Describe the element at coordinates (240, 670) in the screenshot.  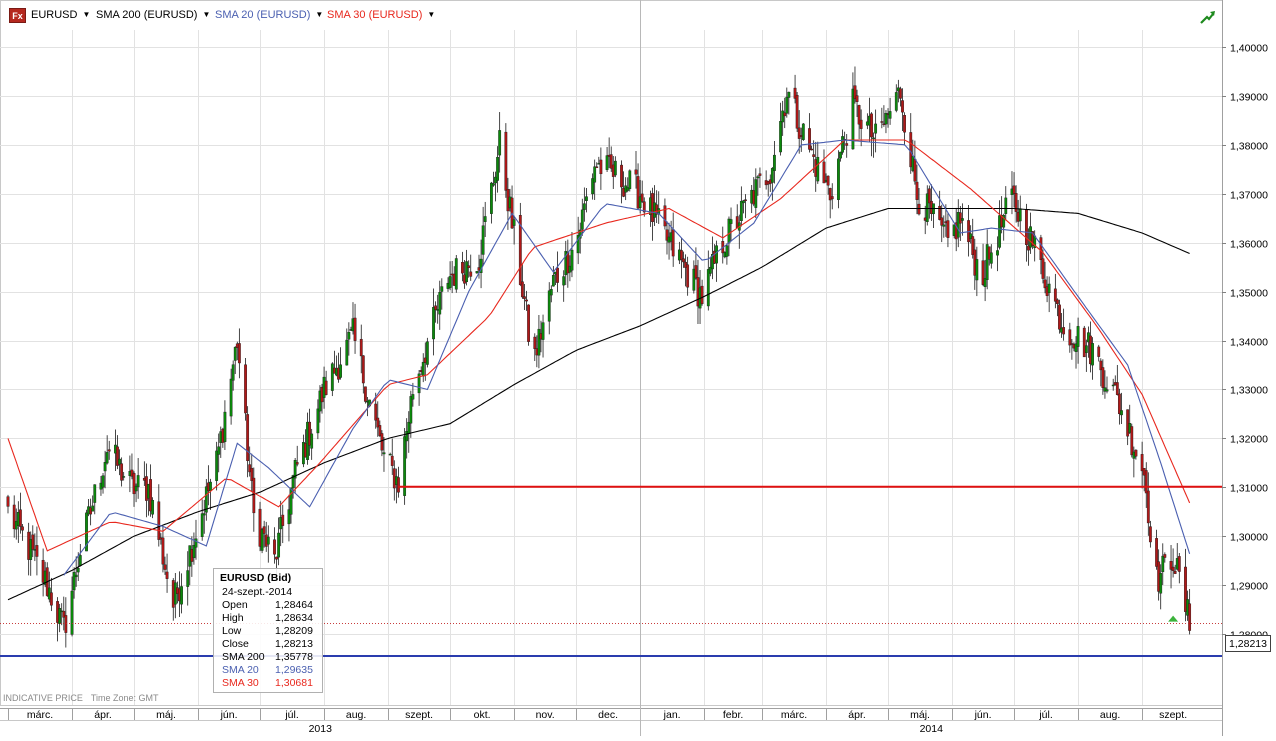
I see `tooltip-row-label: SMA 20` at that location.